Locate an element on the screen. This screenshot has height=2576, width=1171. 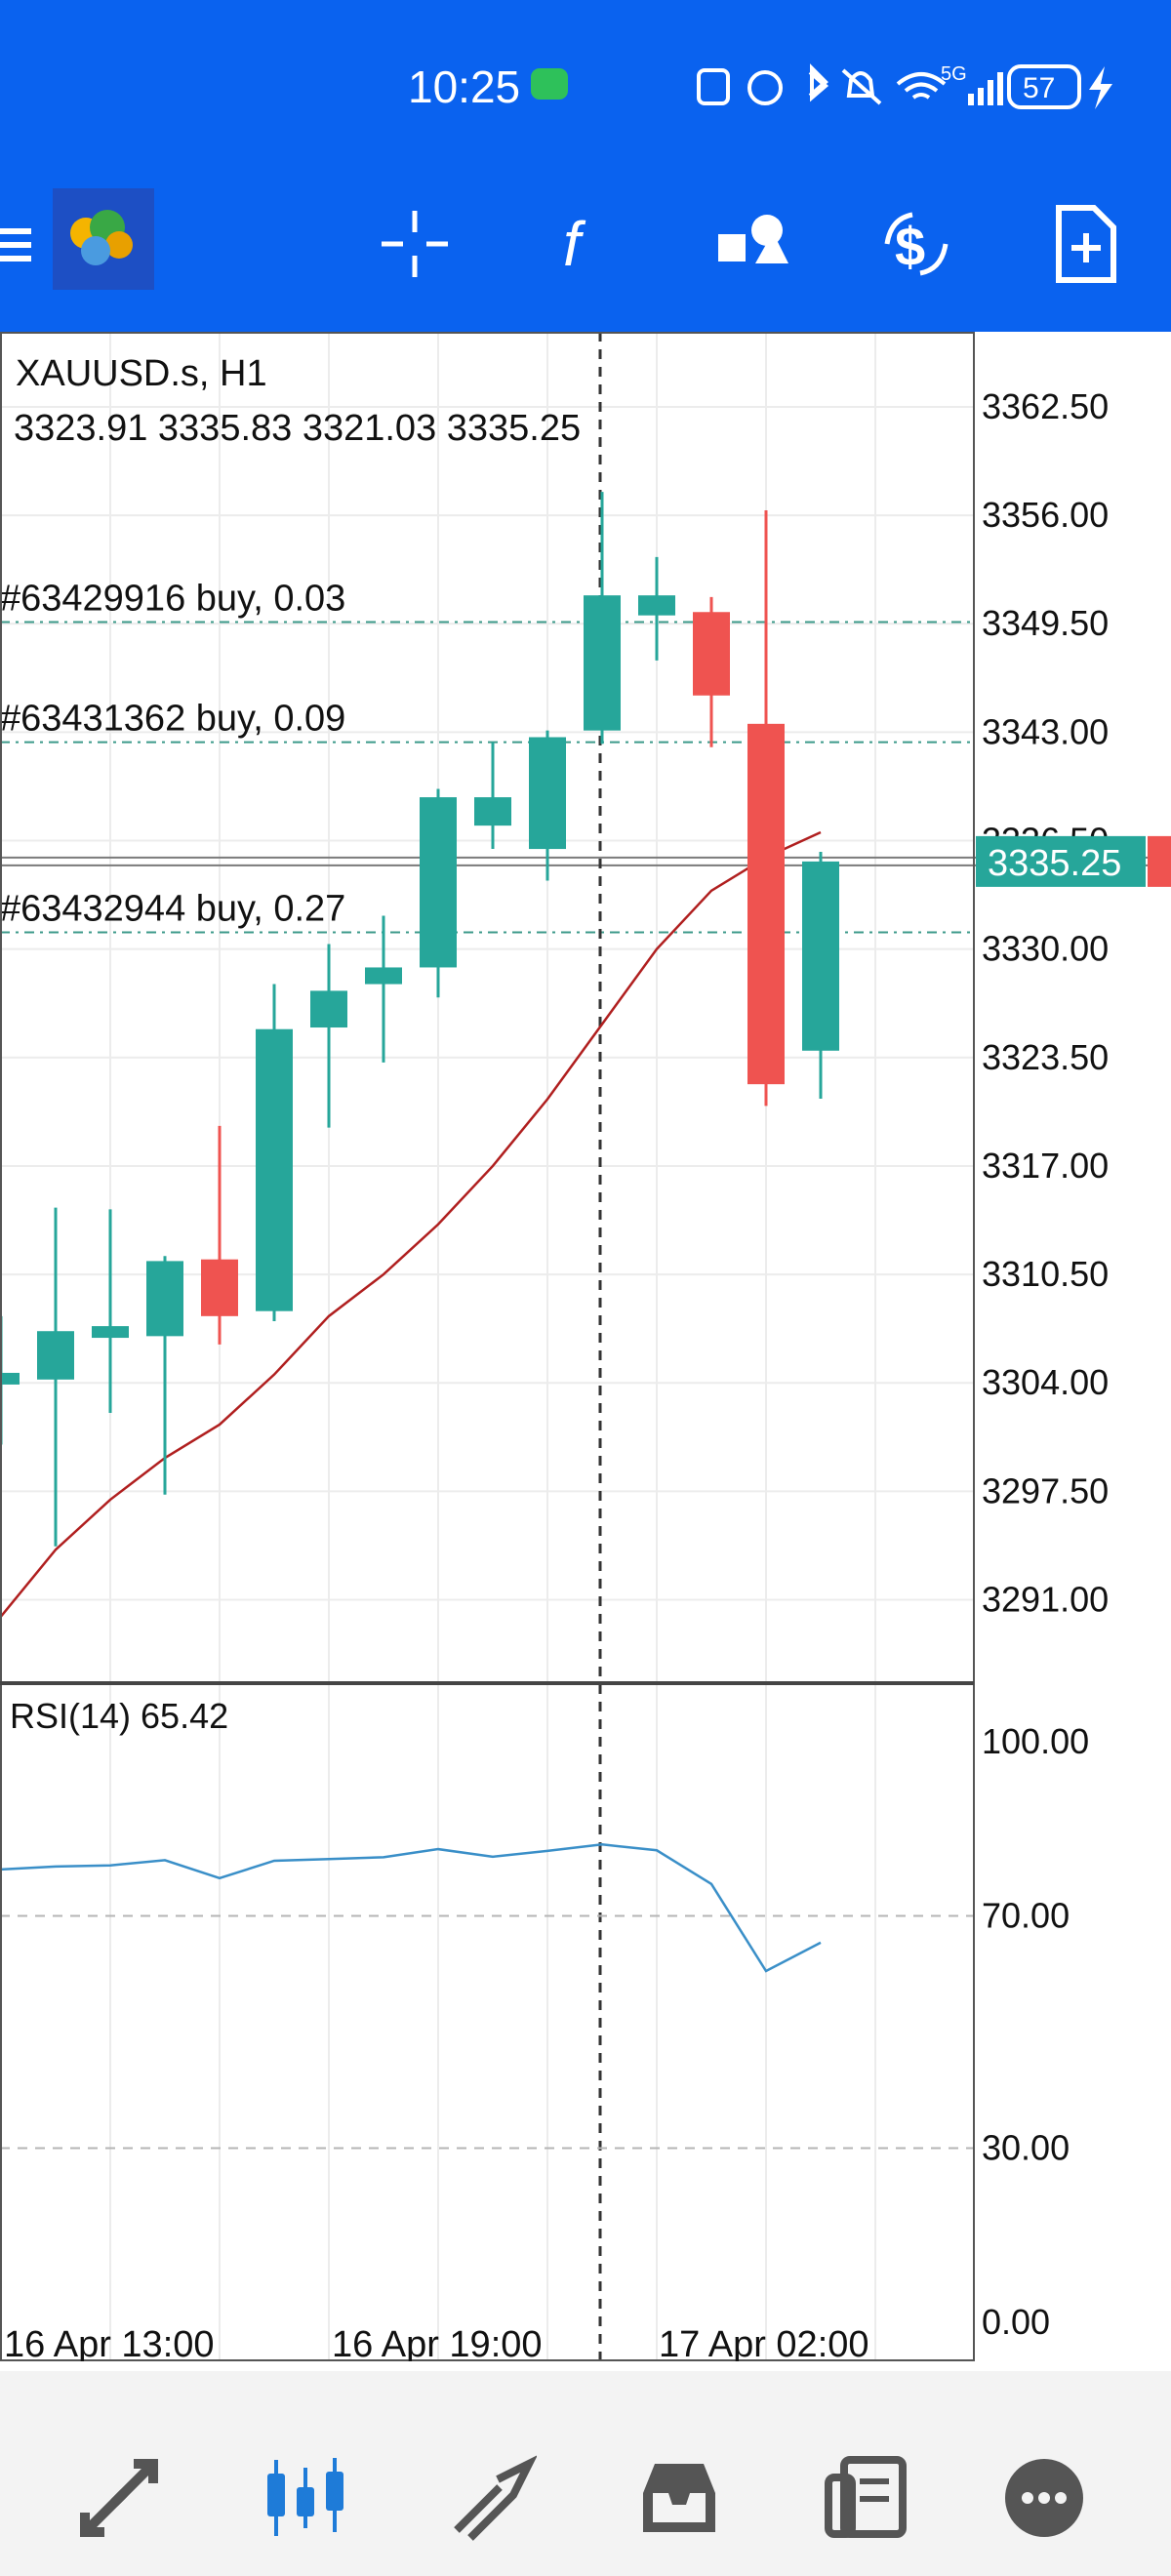
new-order-icon is located at coordinates (1086, 244).